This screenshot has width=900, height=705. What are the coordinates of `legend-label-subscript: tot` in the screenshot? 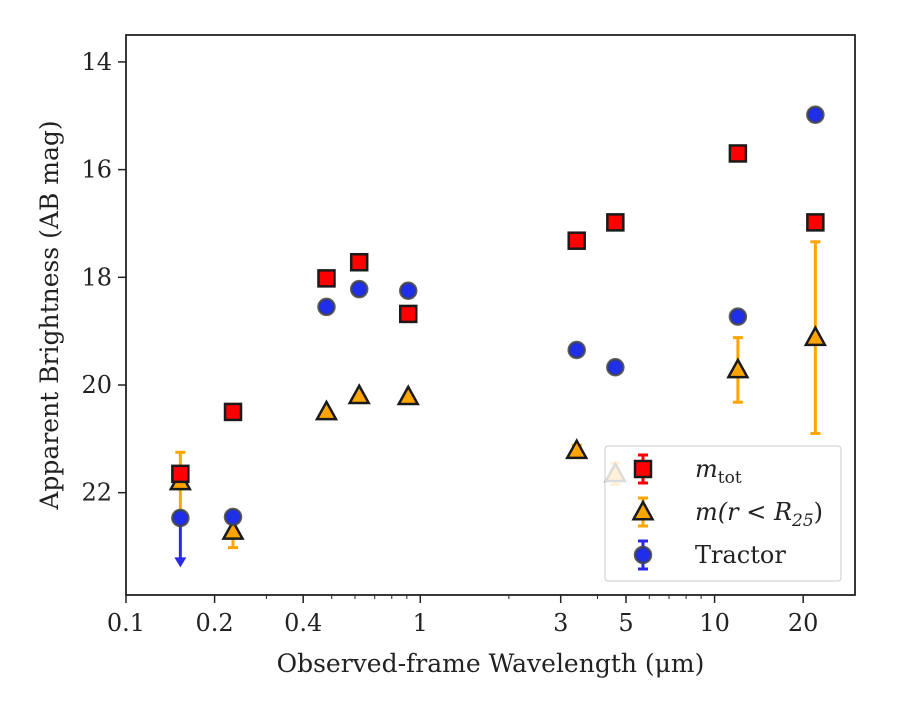 It's located at (730, 478).